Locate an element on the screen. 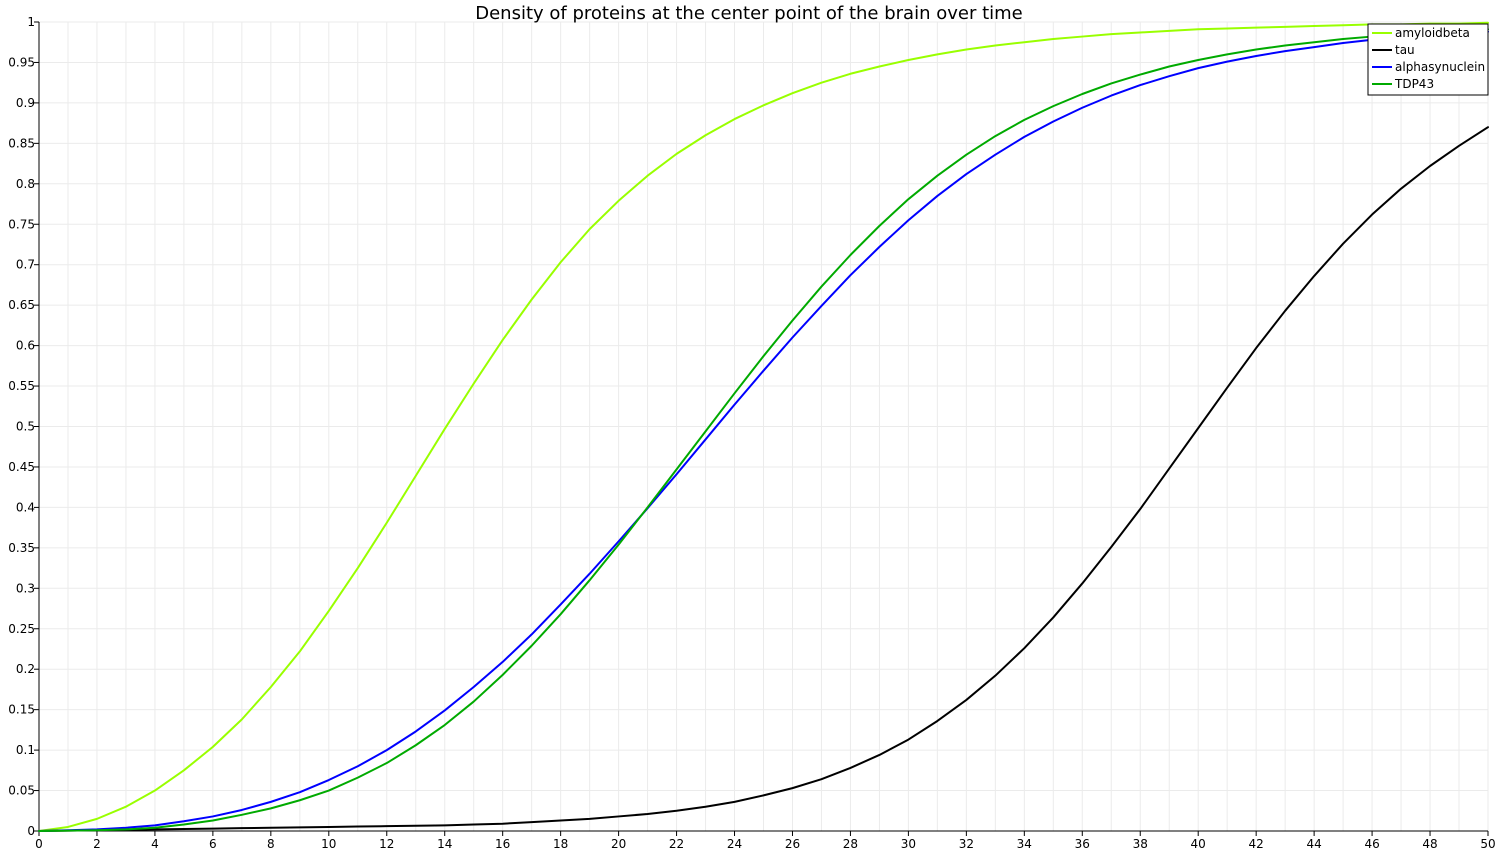  y-tick-label: 0.5 is located at coordinates (25, 427).